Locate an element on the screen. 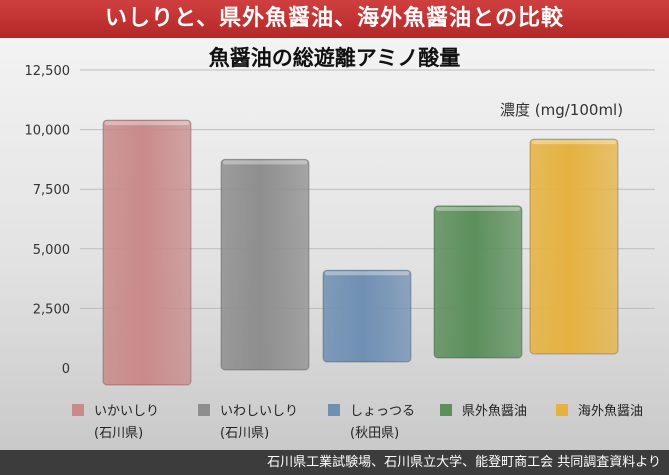 The width and height of the screenshot is (669, 475). y-tick-label-0: 0 is located at coordinates (66, 369).